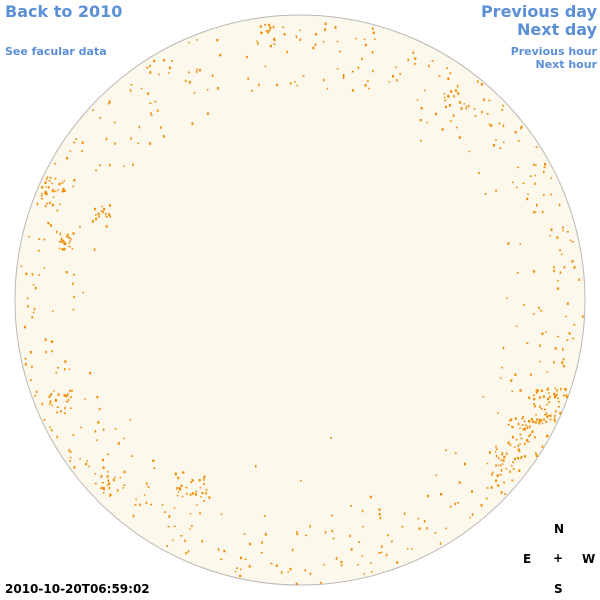 The width and height of the screenshot is (600, 600). I want to click on next-day-link: Next day, so click(557, 29).